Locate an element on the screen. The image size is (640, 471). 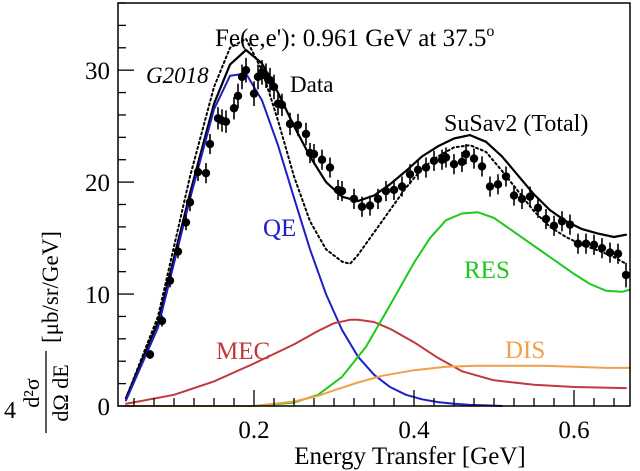
series-mec-line is located at coordinates (376, 361).